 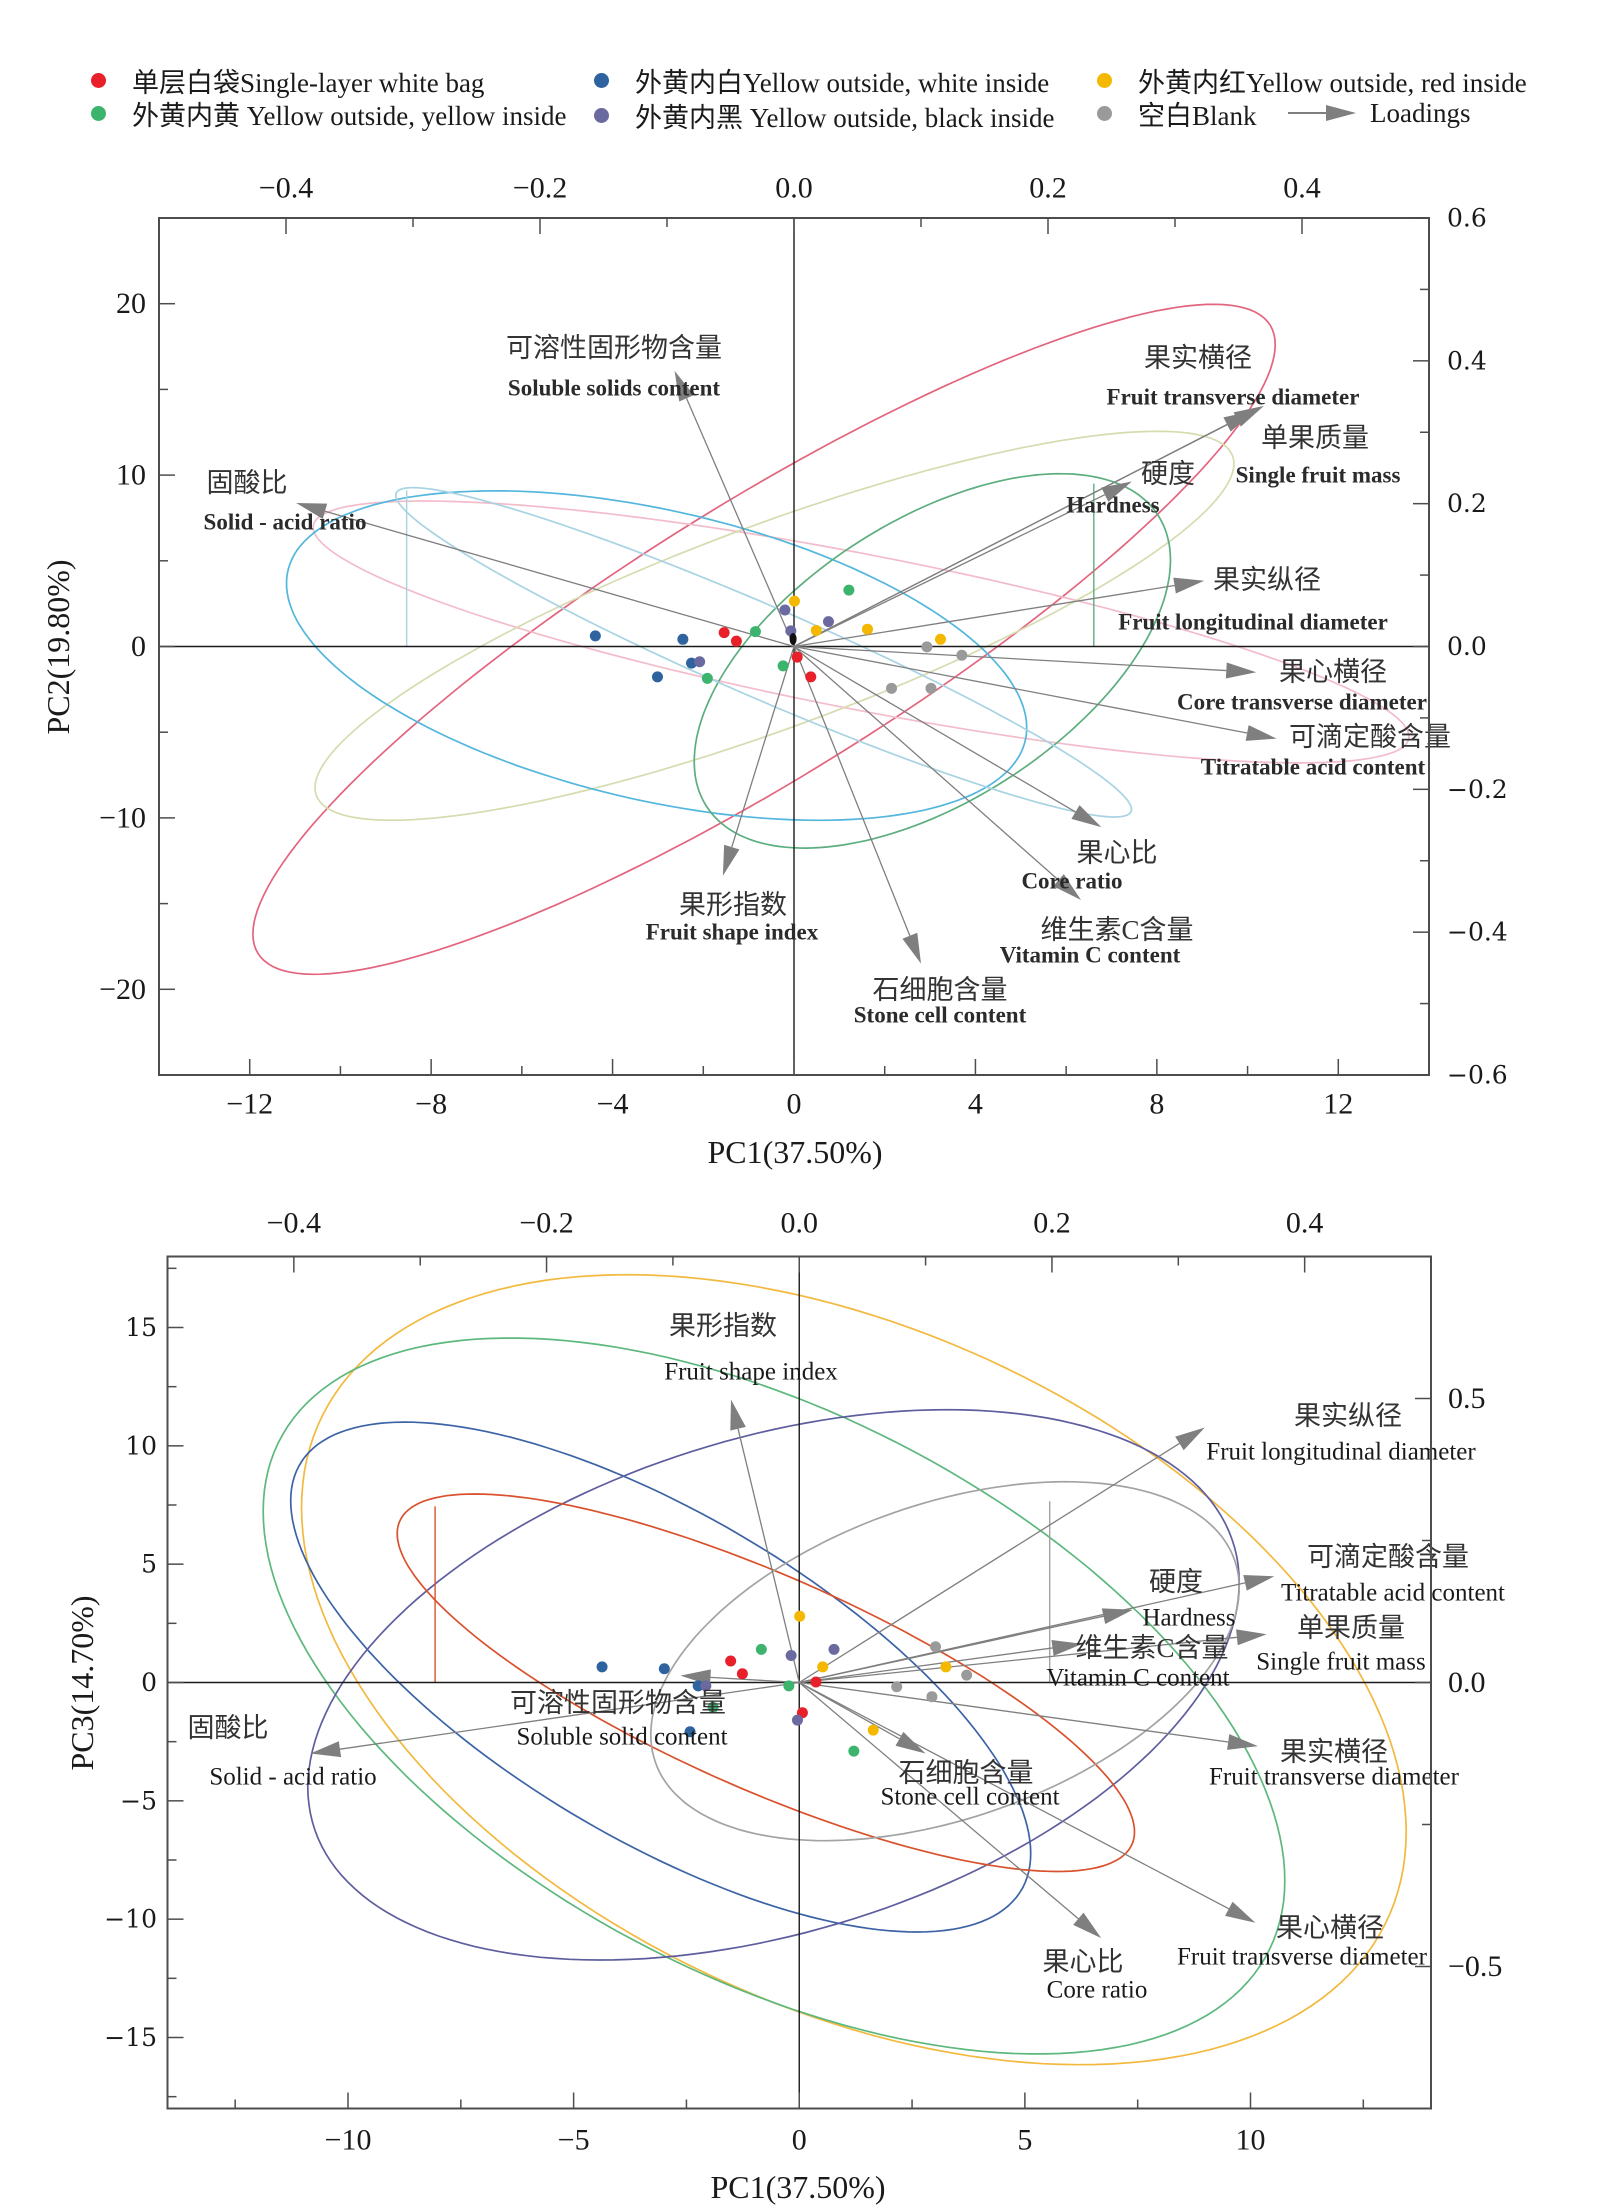 What do you see at coordinates (1420, 112) in the screenshot?
I see `legend-label: Loadings` at bounding box center [1420, 112].